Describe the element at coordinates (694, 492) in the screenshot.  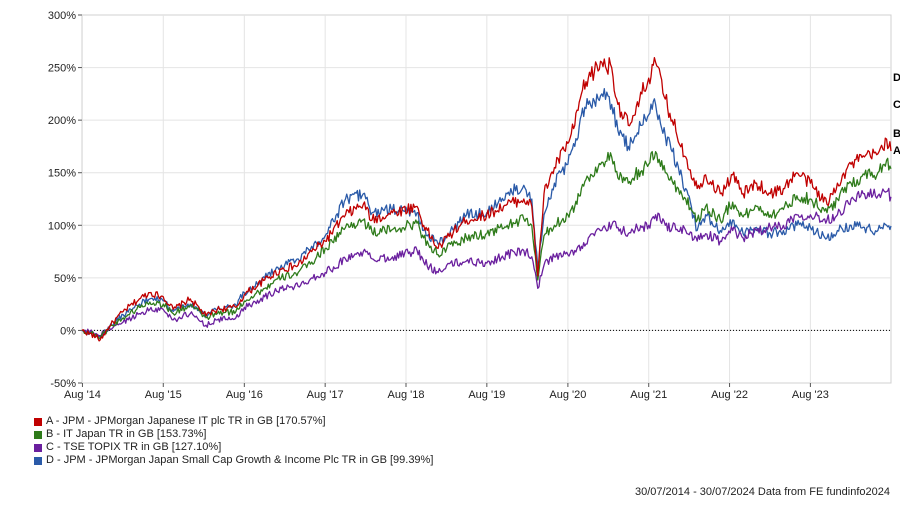
I see `footer-date-range: 30/07/2014 - 30/07/2024` at that location.